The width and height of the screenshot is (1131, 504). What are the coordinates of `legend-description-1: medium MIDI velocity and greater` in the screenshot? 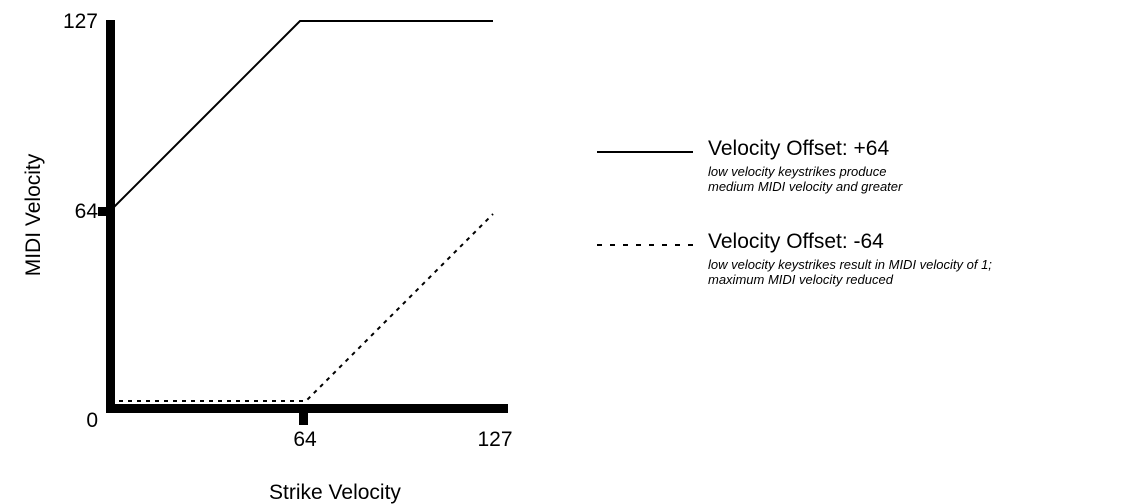 It's located at (805, 186).